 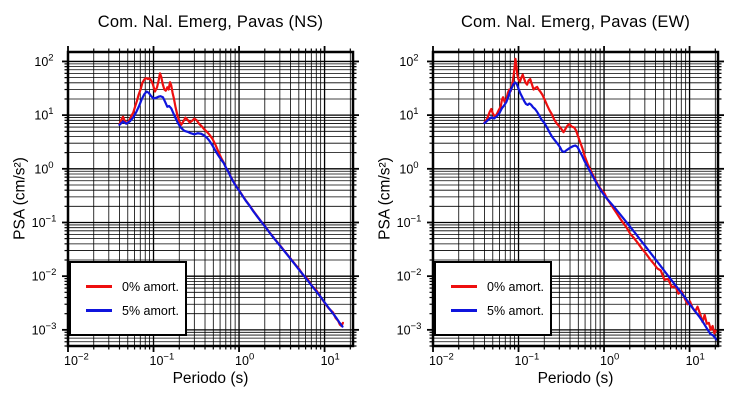 What do you see at coordinates (575, 22) in the screenshot?
I see `chart-title-ew: Com. Nal. Emerg, Pavas (EW)` at bounding box center [575, 22].